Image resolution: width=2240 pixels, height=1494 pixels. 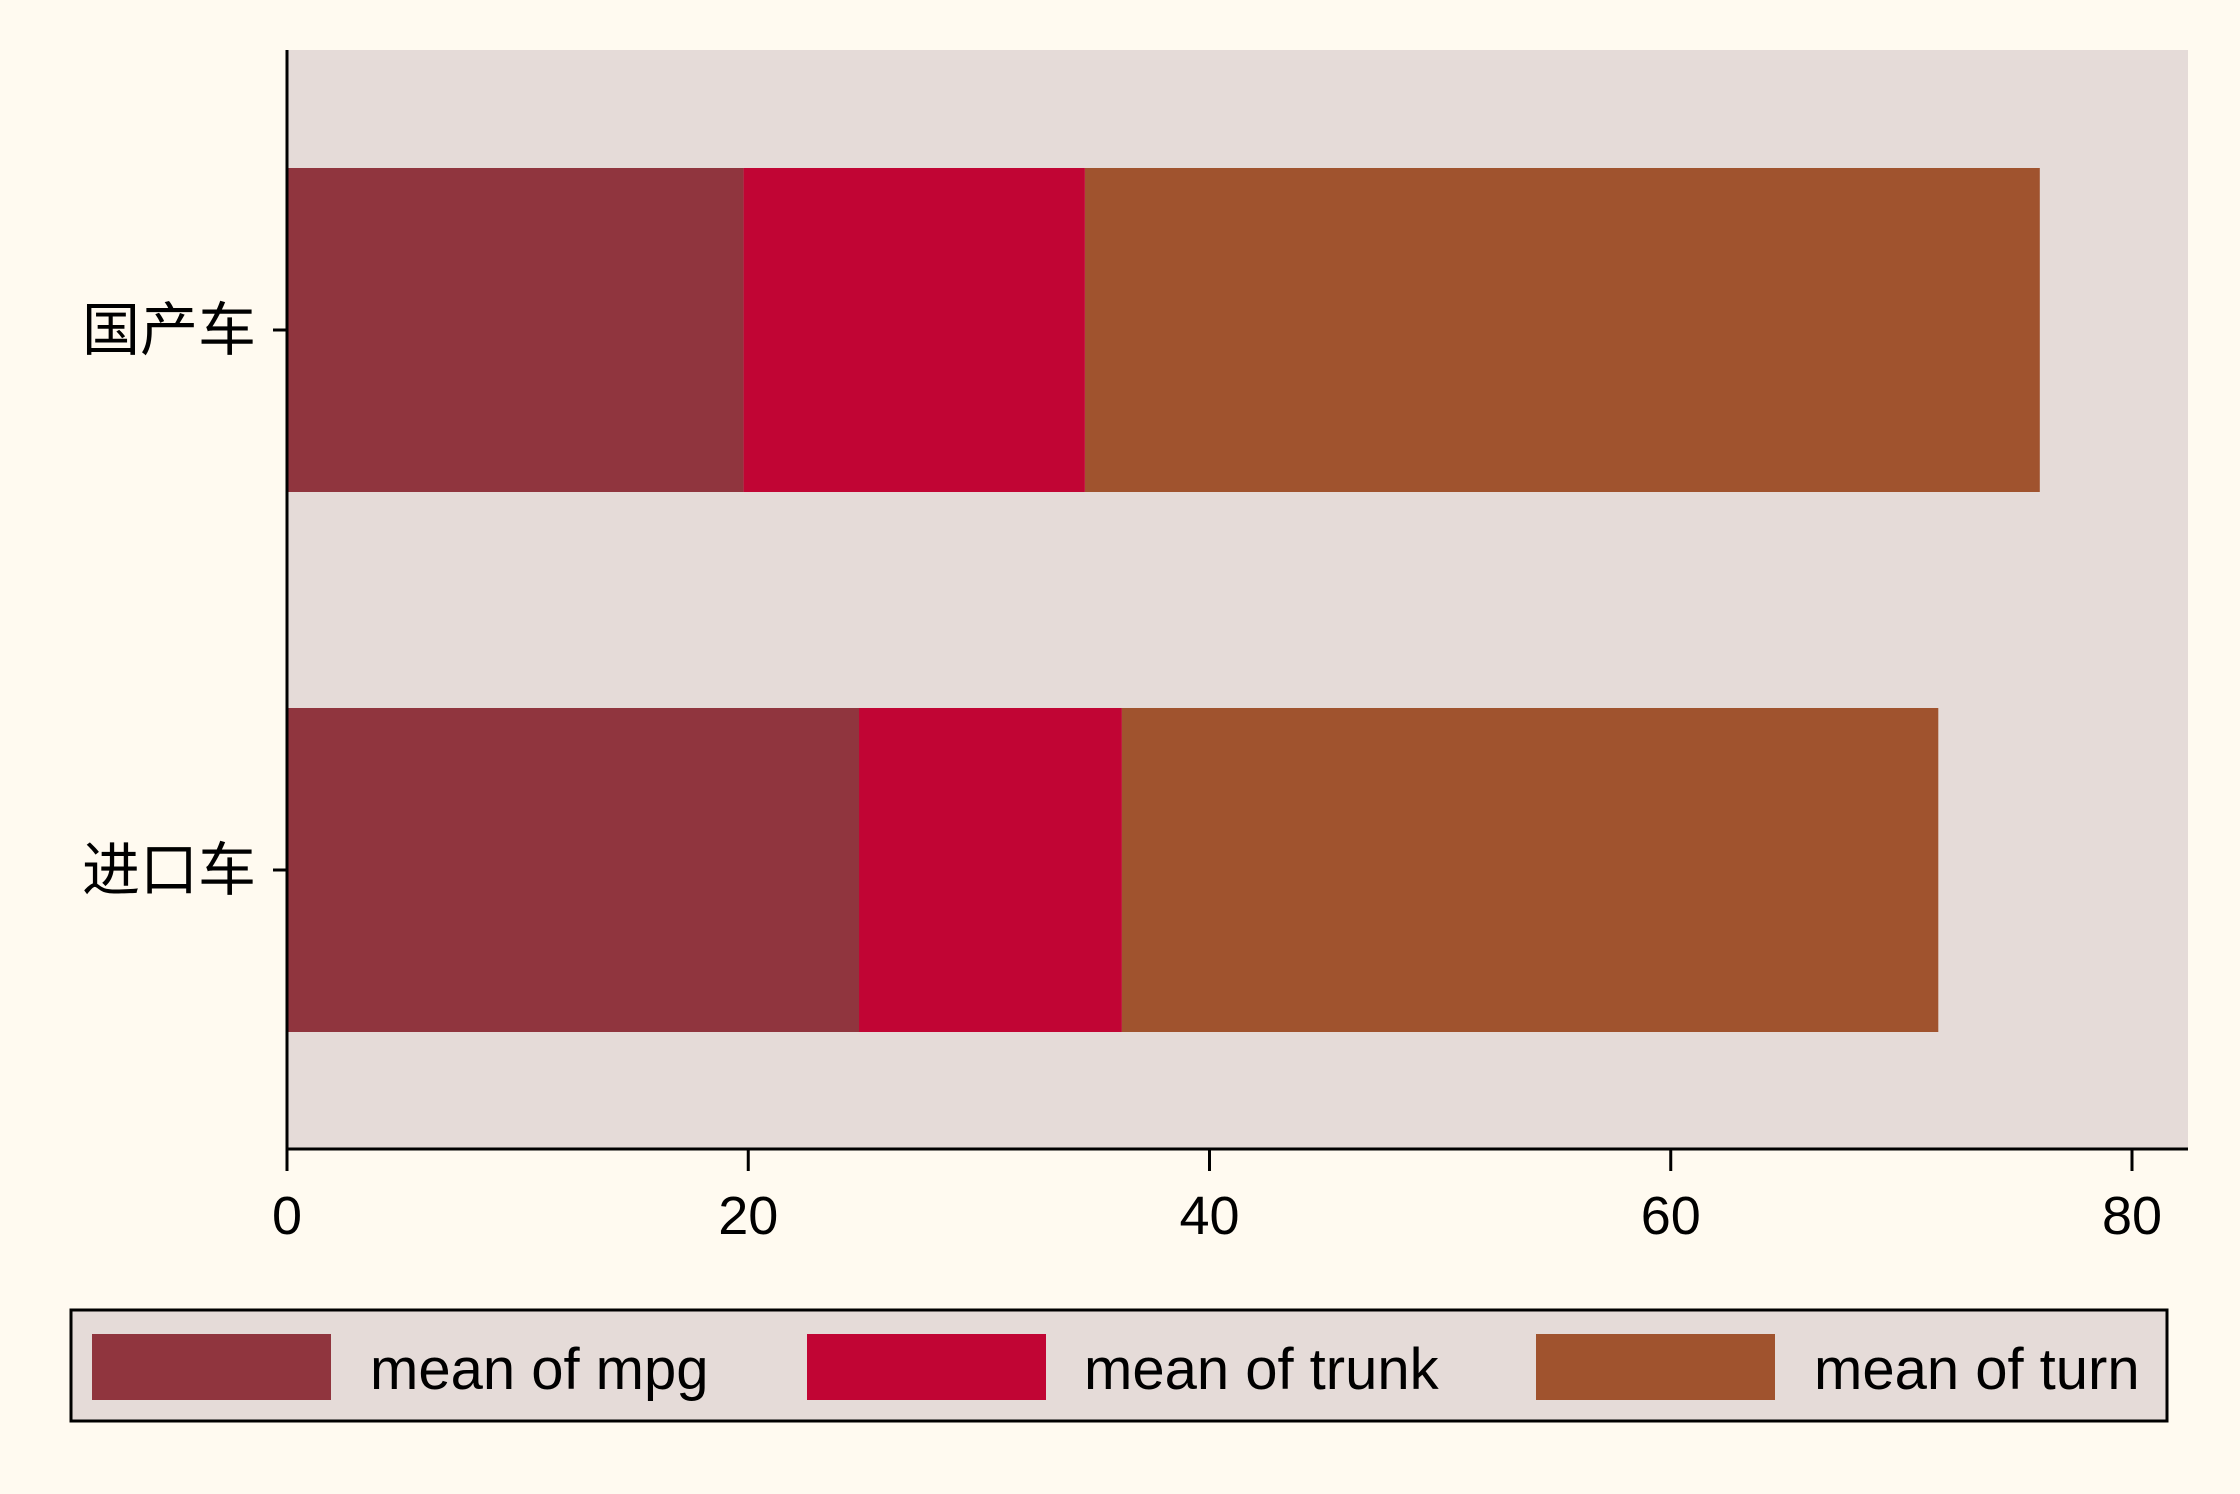 What do you see at coordinates (539, 1369) in the screenshot?
I see `legend-label-1: mean of mpg` at bounding box center [539, 1369].